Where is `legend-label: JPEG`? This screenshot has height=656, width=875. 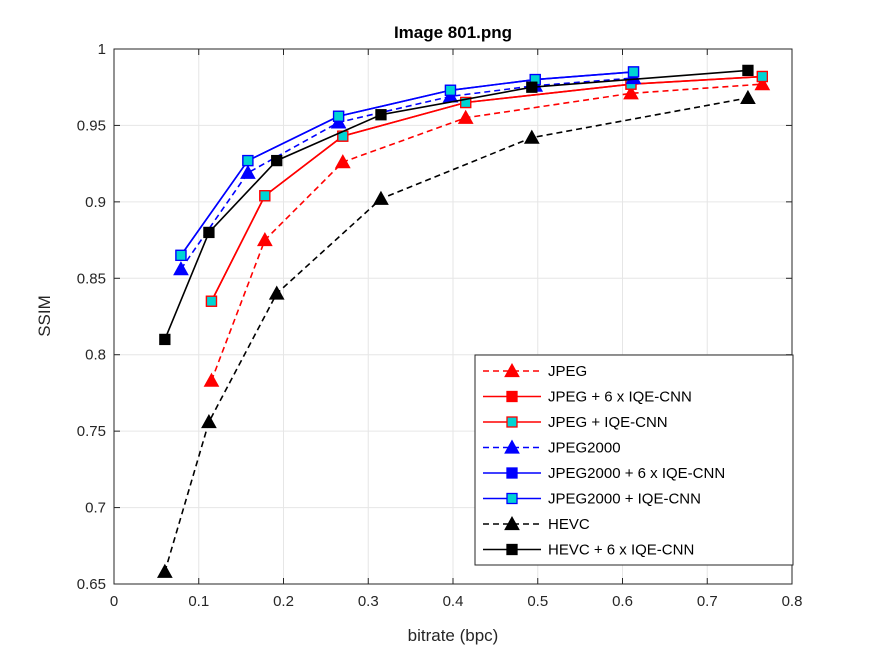 legend-label: JPEG is located at coordinates (567, 371).